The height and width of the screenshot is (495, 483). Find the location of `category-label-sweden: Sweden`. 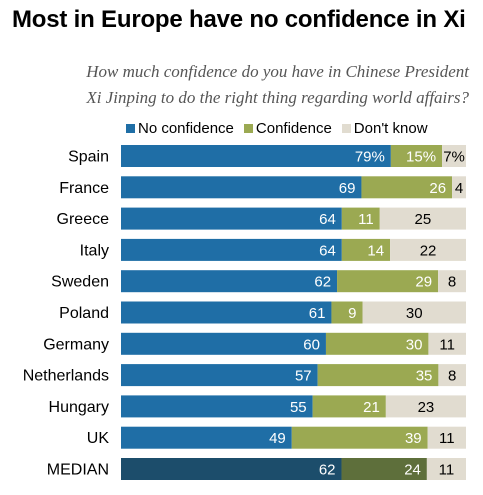

category-label-sweden: Sweden is located at coordinates (80, 282).